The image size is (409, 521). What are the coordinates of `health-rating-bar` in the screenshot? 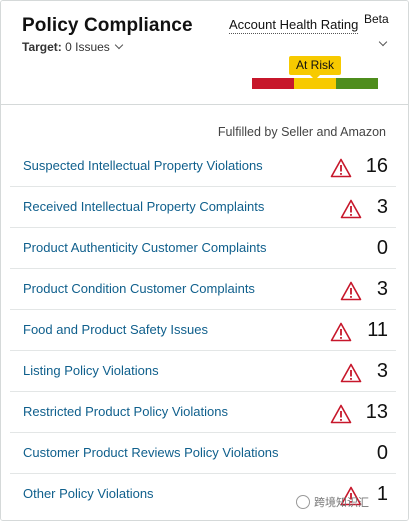 It's located at (315, 83).